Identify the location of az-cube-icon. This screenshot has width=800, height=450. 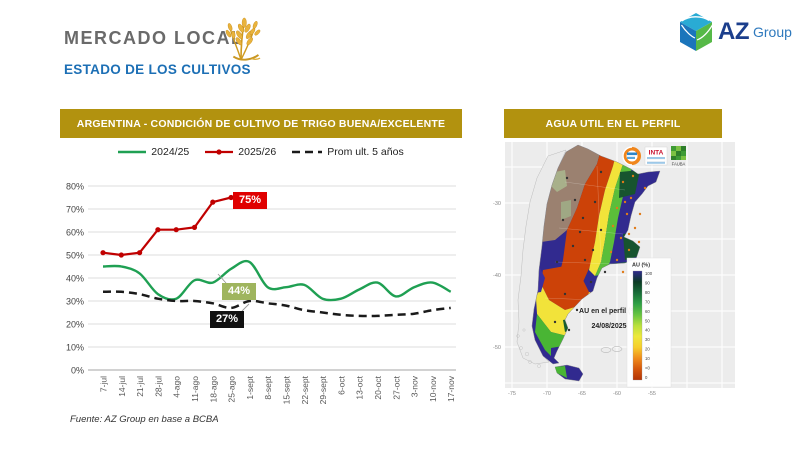
(697, 32).